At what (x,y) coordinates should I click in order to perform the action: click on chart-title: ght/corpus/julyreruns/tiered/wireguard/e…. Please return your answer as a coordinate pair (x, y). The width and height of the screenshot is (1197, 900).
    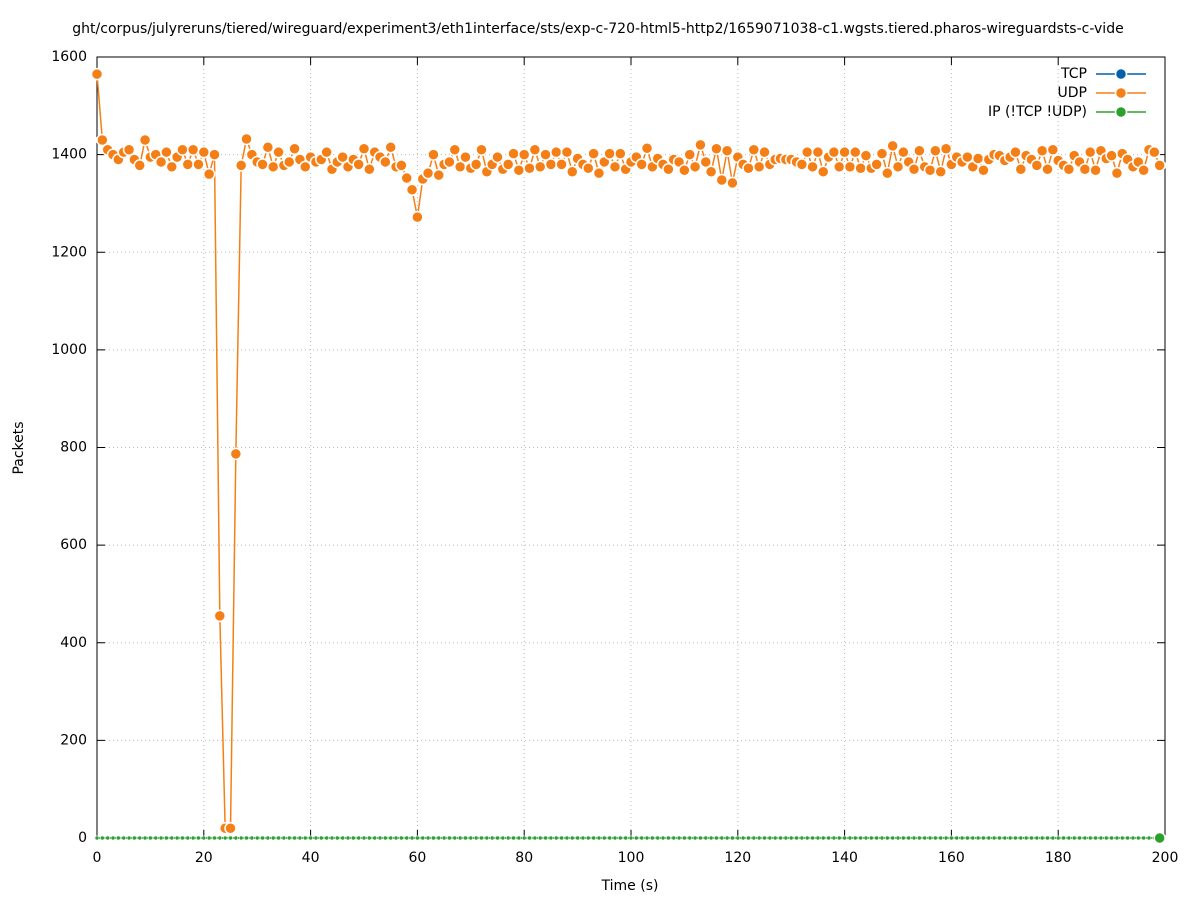
    Looking at the image, I should click on (597, 29).